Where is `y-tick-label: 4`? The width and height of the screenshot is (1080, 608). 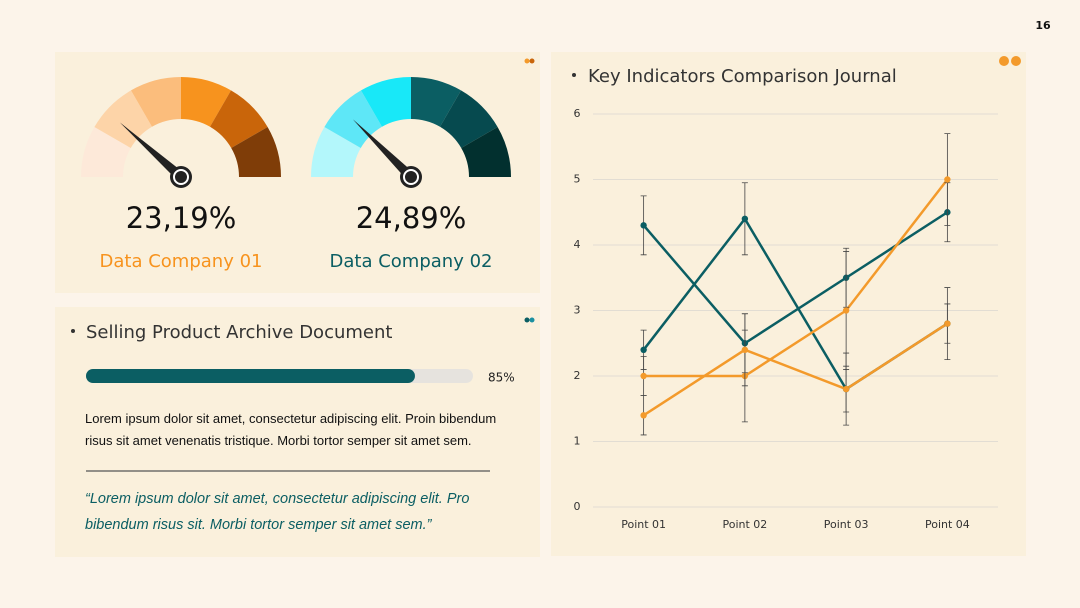 y-tick-label: 4 is located at coordinates (577, 244).